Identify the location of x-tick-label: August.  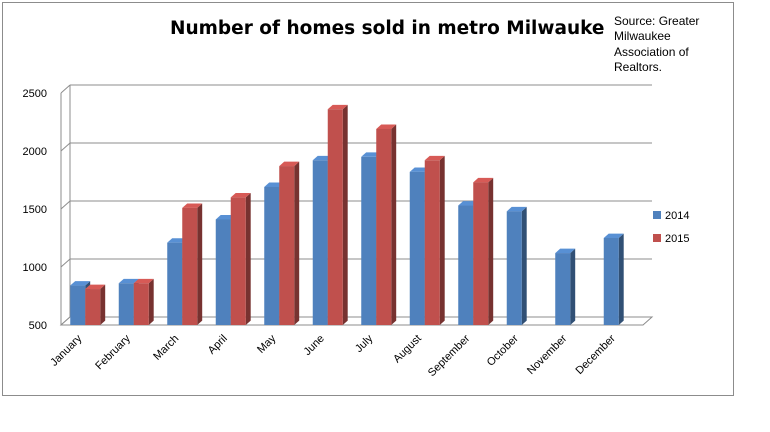
(407, 349).